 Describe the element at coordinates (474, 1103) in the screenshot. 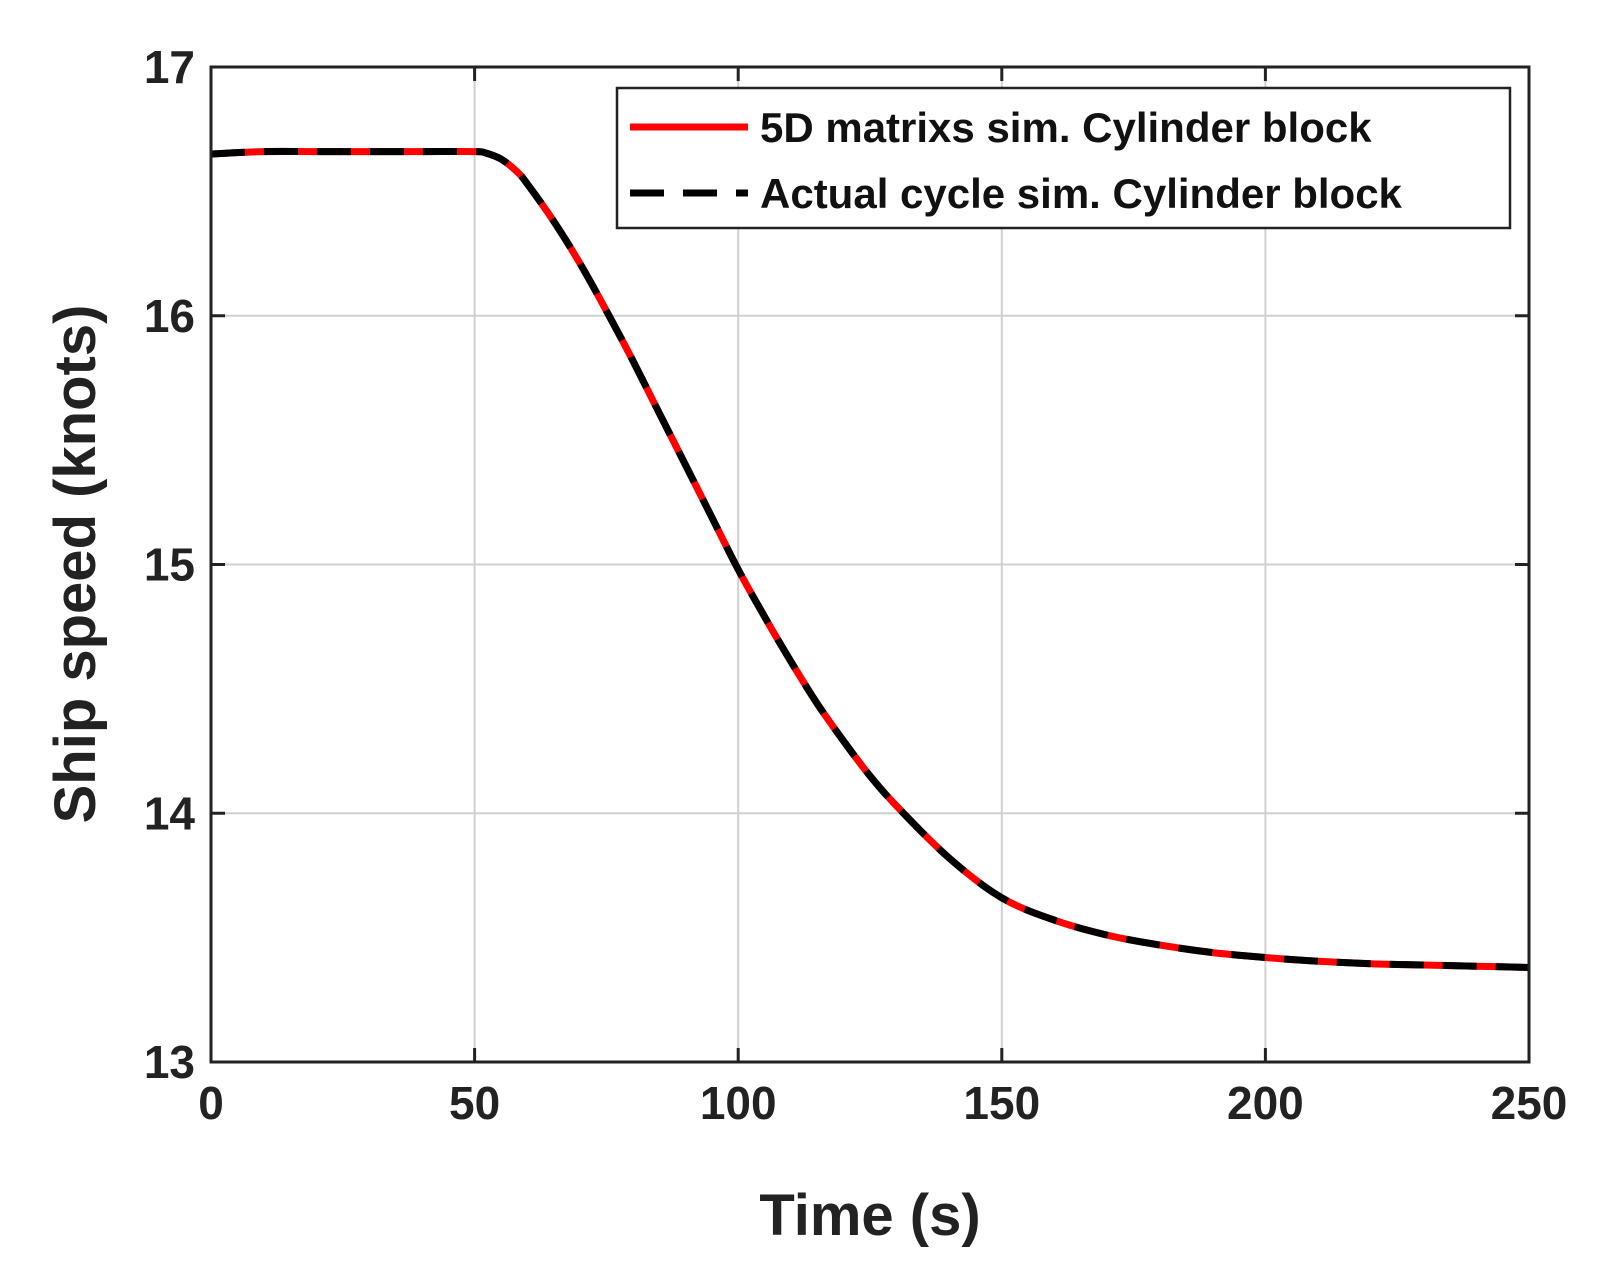

I see `x-tick-label: 50` at that location.